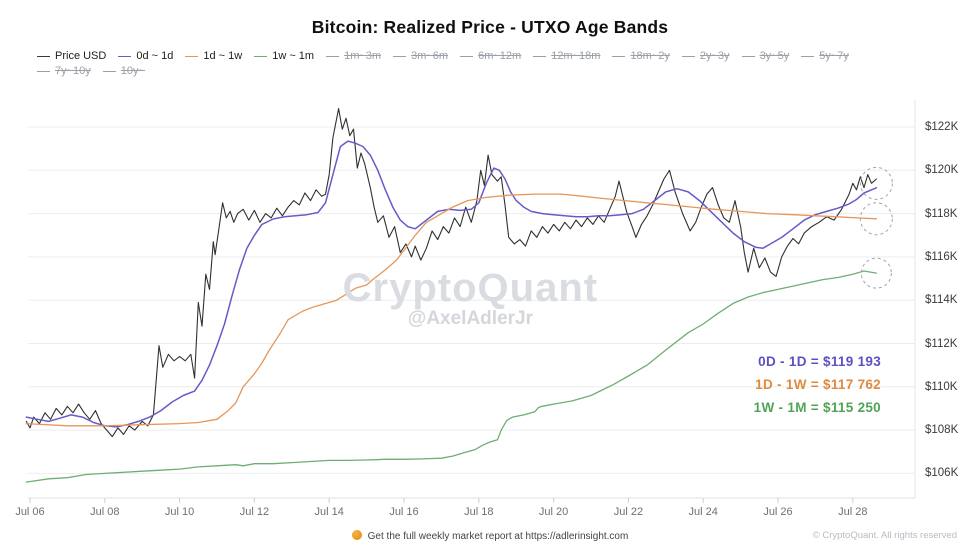 The image size is (980, 551). What do you see at coordinates (30, 512) in the screenshot?
I see `x-label-jul-06: Jul 06` at bounding box center [30, 512].